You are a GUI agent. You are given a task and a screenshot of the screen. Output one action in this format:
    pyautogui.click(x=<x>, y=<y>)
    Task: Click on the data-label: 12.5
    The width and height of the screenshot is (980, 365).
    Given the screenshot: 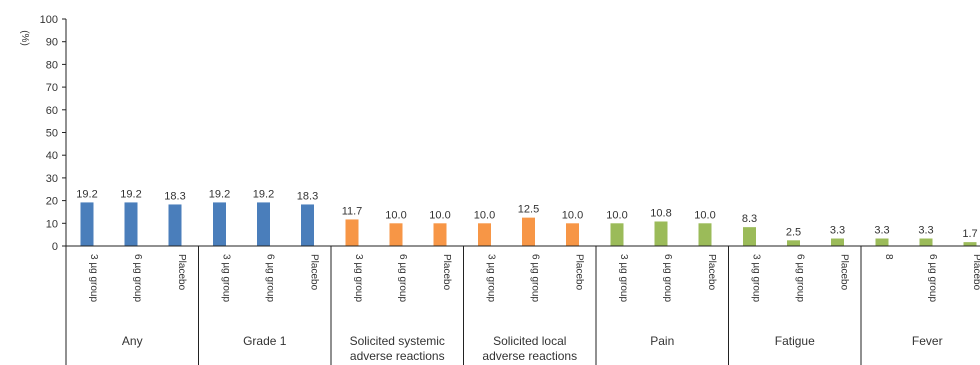 What is the action you would take?
    pyautogui.click(x=528, y=210)
    